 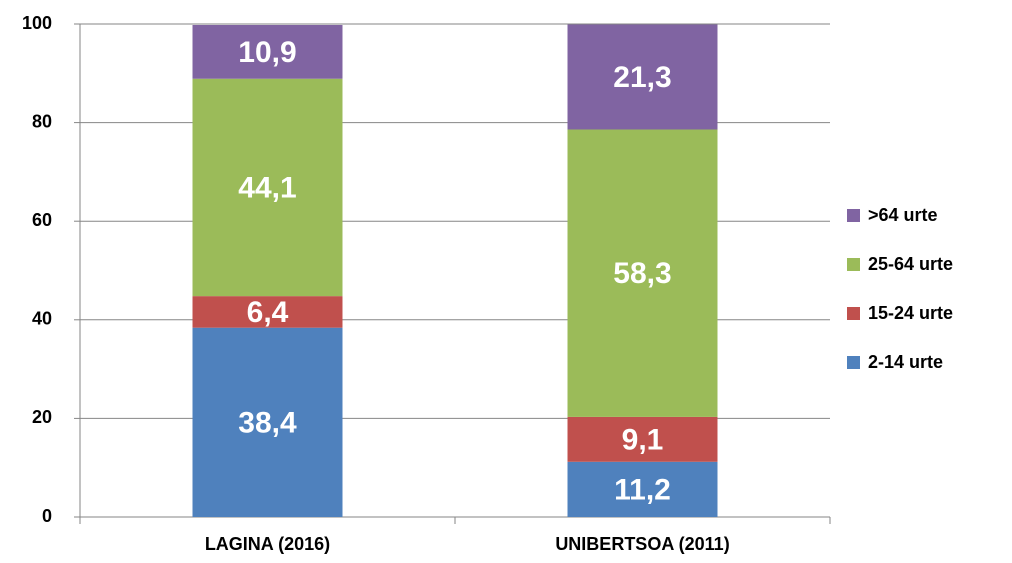 What do you see at coordinates (42, 220) in the screenshot?
I see `y-tick-label: 60` at bounding box center [42, 220].